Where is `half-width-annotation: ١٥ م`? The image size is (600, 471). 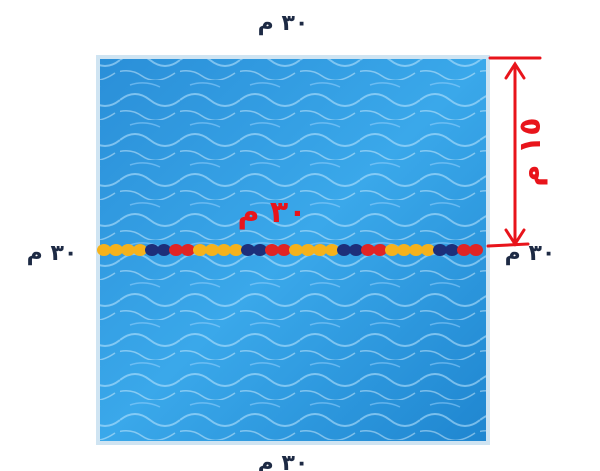 half-width-annotation: ١٥ م is located at coordinates (530, 151).